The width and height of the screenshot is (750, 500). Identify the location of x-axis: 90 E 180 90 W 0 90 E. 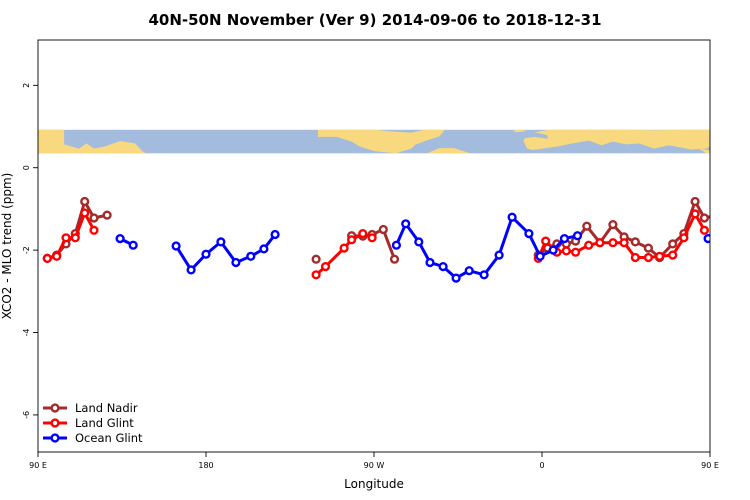
(374, 461).